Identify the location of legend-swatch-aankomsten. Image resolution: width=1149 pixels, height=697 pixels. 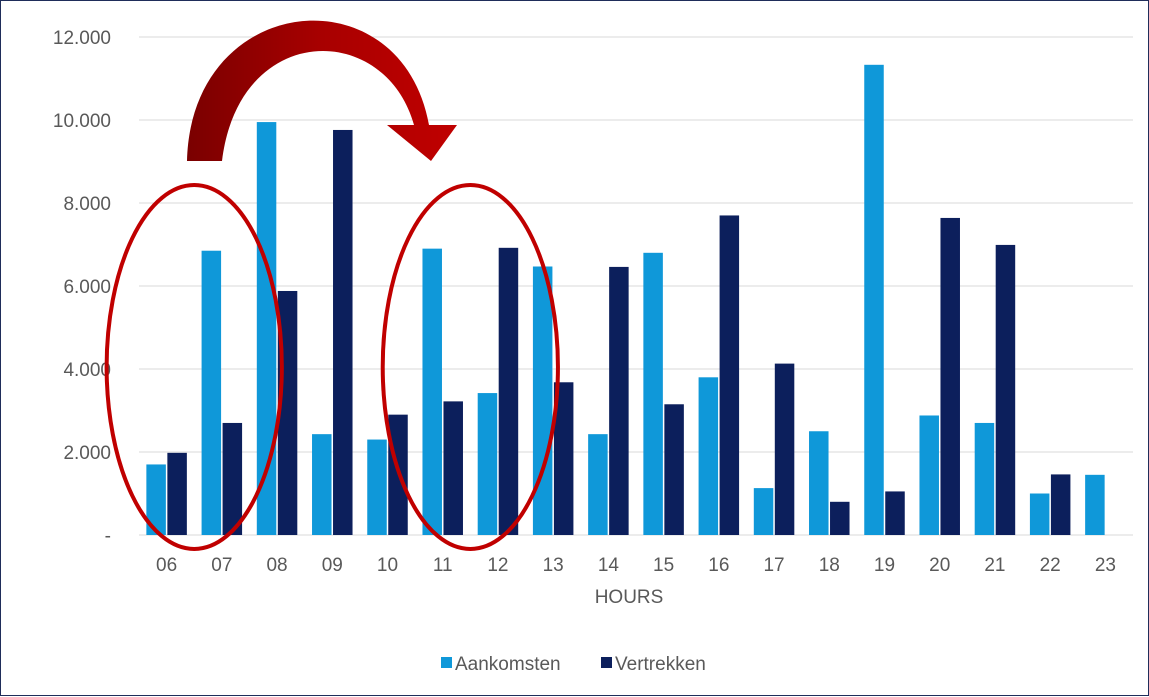
(446, 662).